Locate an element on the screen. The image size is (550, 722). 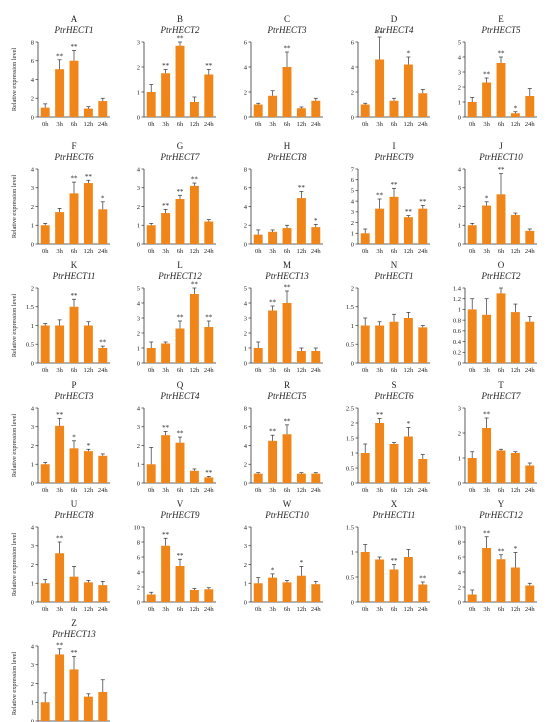
y-tick-label: 6 is located at coordinates (246, 188).